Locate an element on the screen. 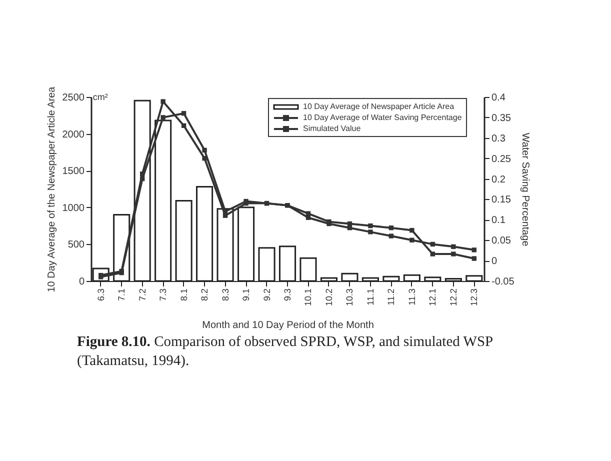  x-tick-label: 9.1 is located at coordinates (246, 295).